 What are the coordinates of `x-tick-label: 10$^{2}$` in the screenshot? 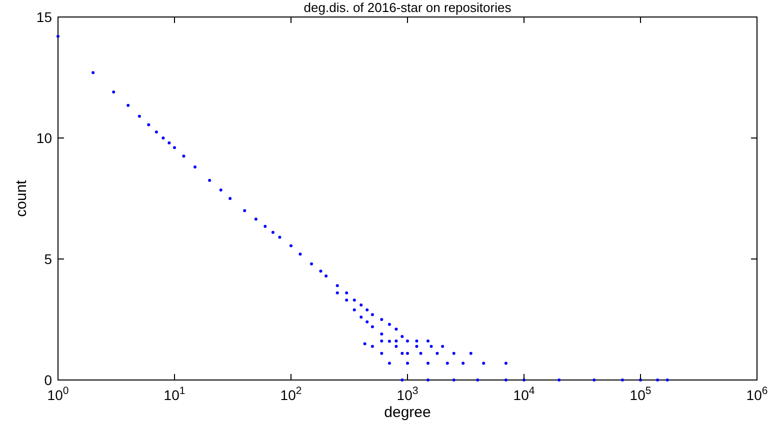 It's located at (291, 394).